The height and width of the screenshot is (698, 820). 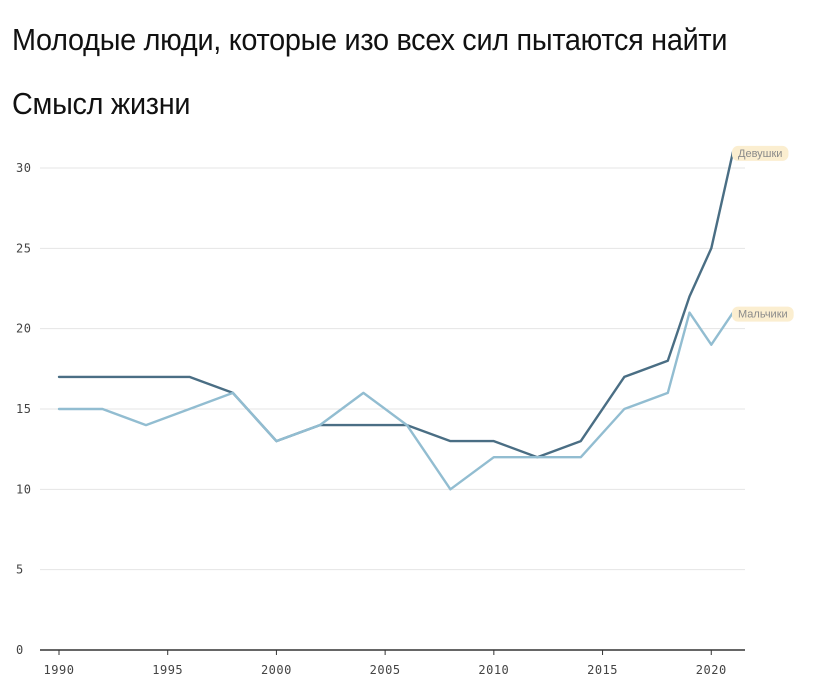 What do you see at coordinates (23, 489) in the screenshot?
I see `y-tick-label-10: 10` at bounding box center [23, 489].